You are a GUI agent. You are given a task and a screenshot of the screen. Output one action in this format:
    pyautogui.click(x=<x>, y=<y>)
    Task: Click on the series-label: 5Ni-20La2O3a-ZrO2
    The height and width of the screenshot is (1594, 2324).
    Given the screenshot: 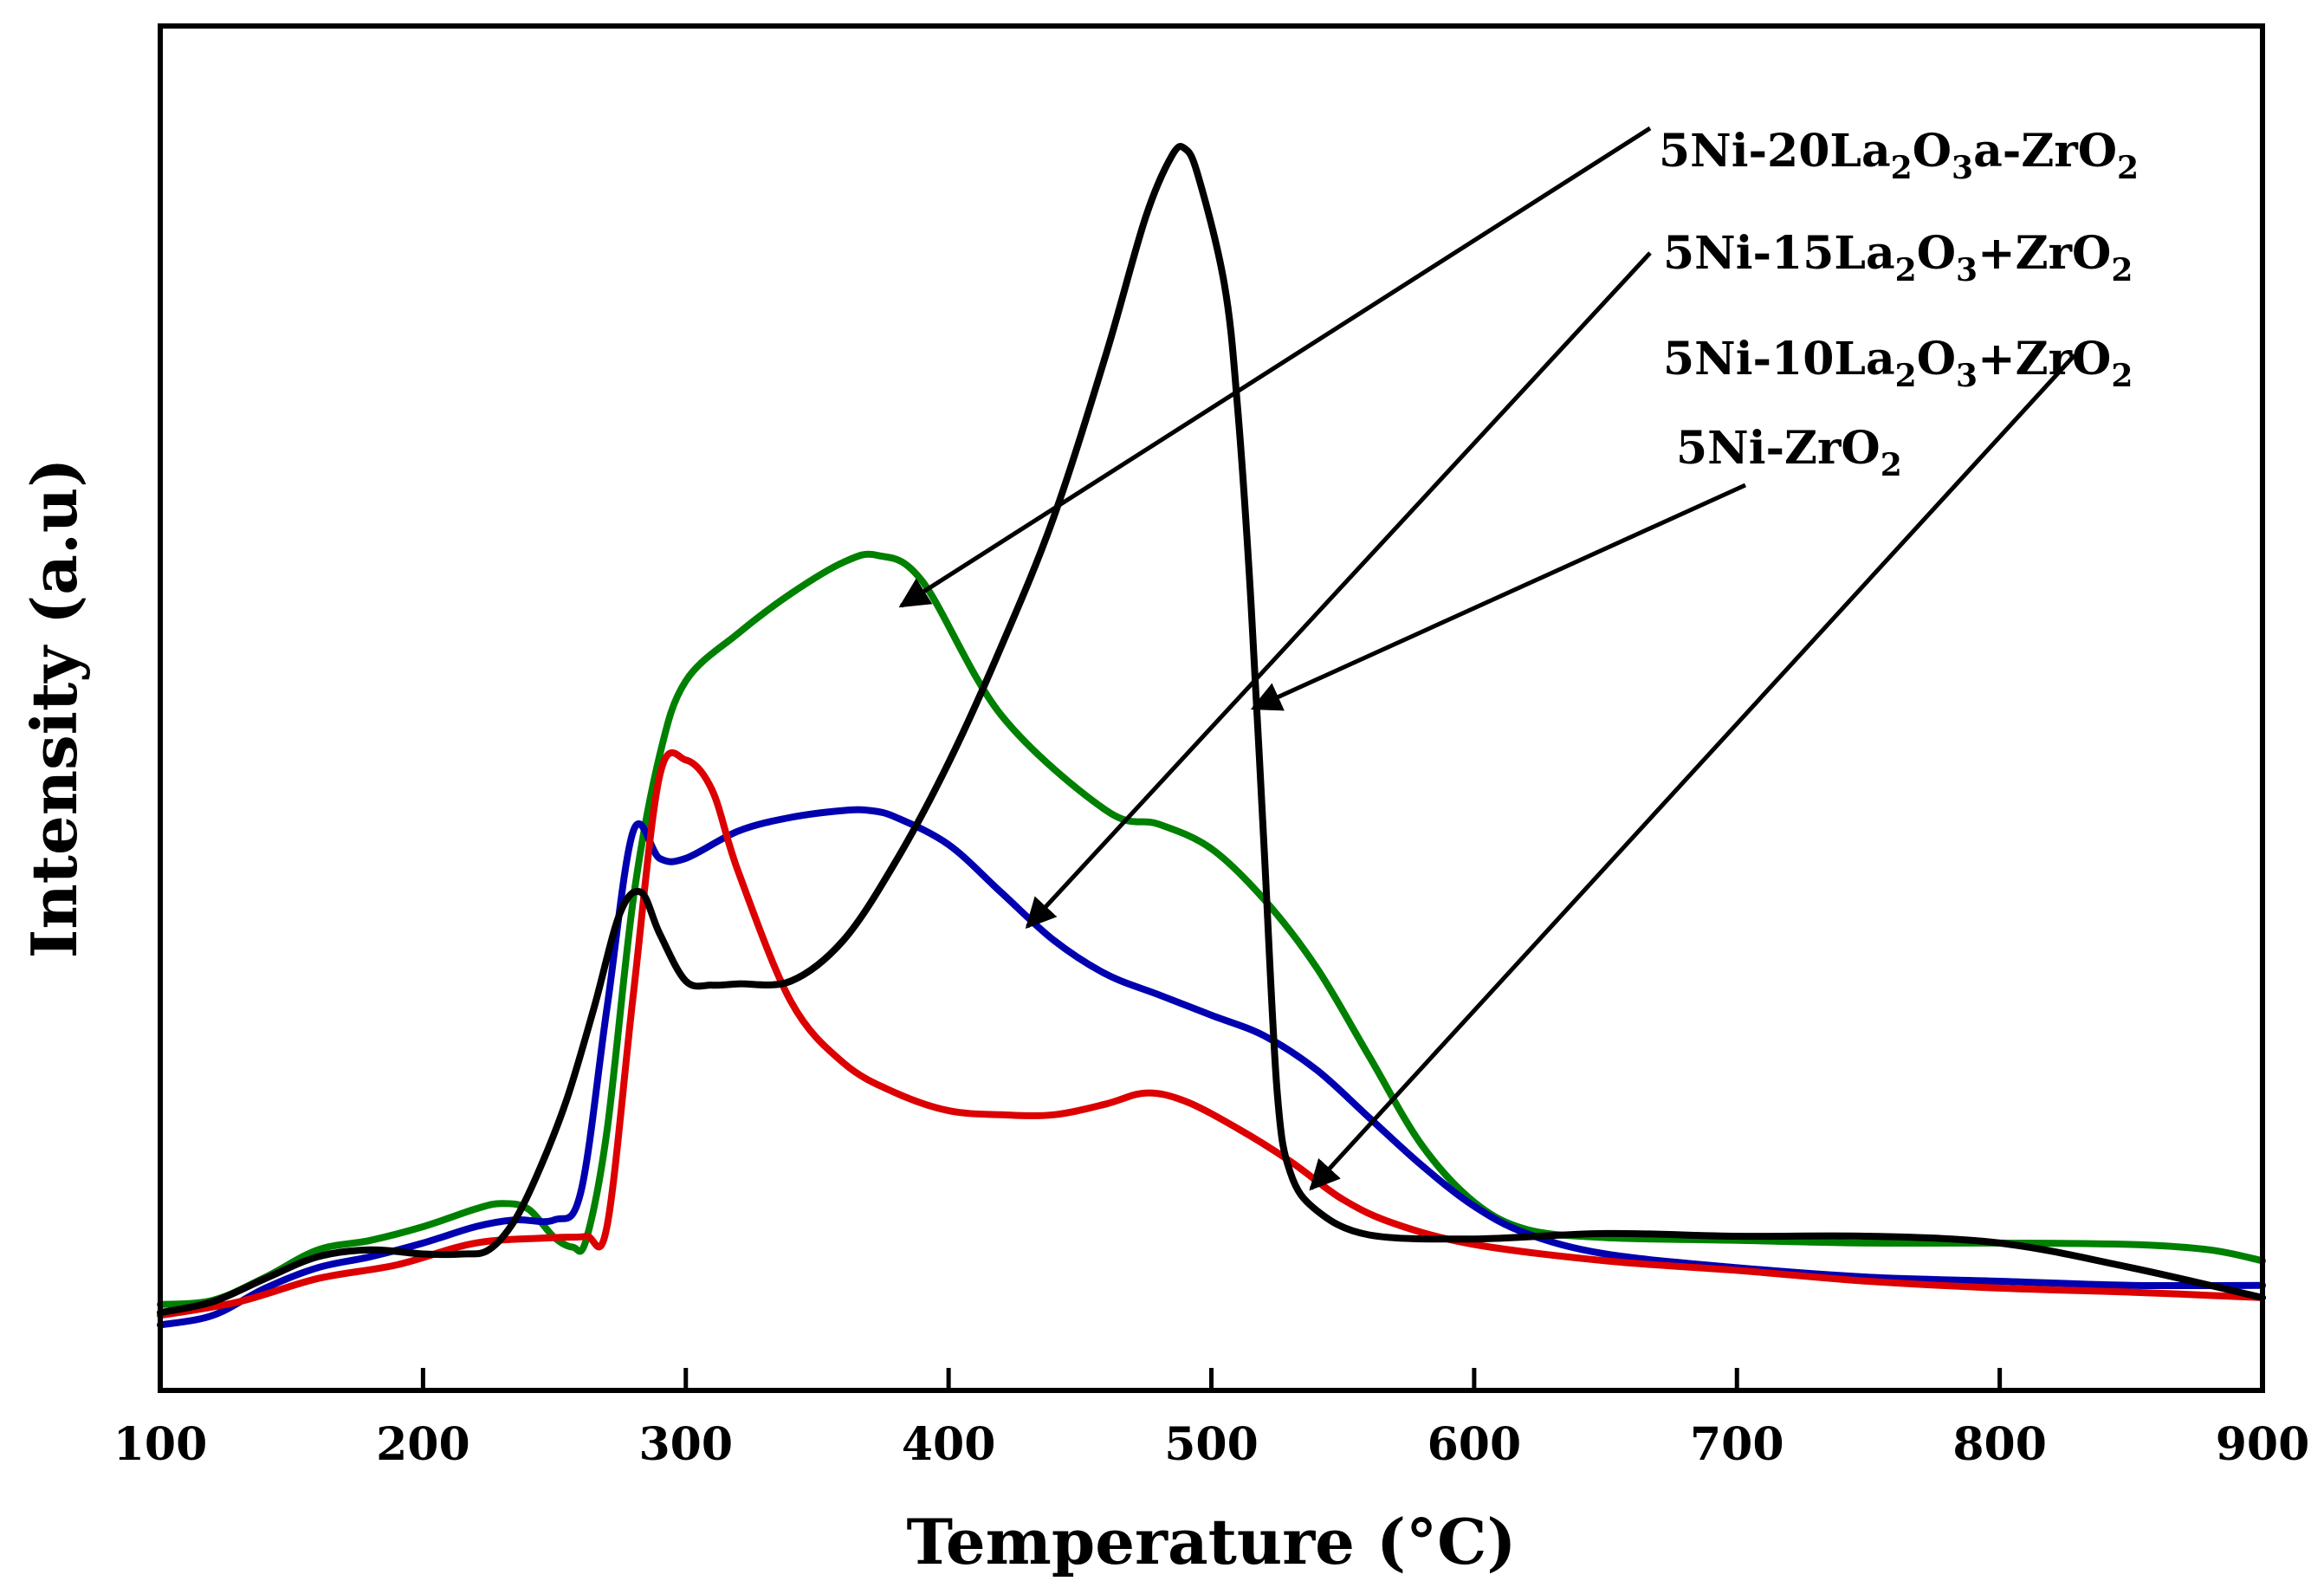 What is the action you would take?
    pyautogui.click(x=1899, y=155)
    